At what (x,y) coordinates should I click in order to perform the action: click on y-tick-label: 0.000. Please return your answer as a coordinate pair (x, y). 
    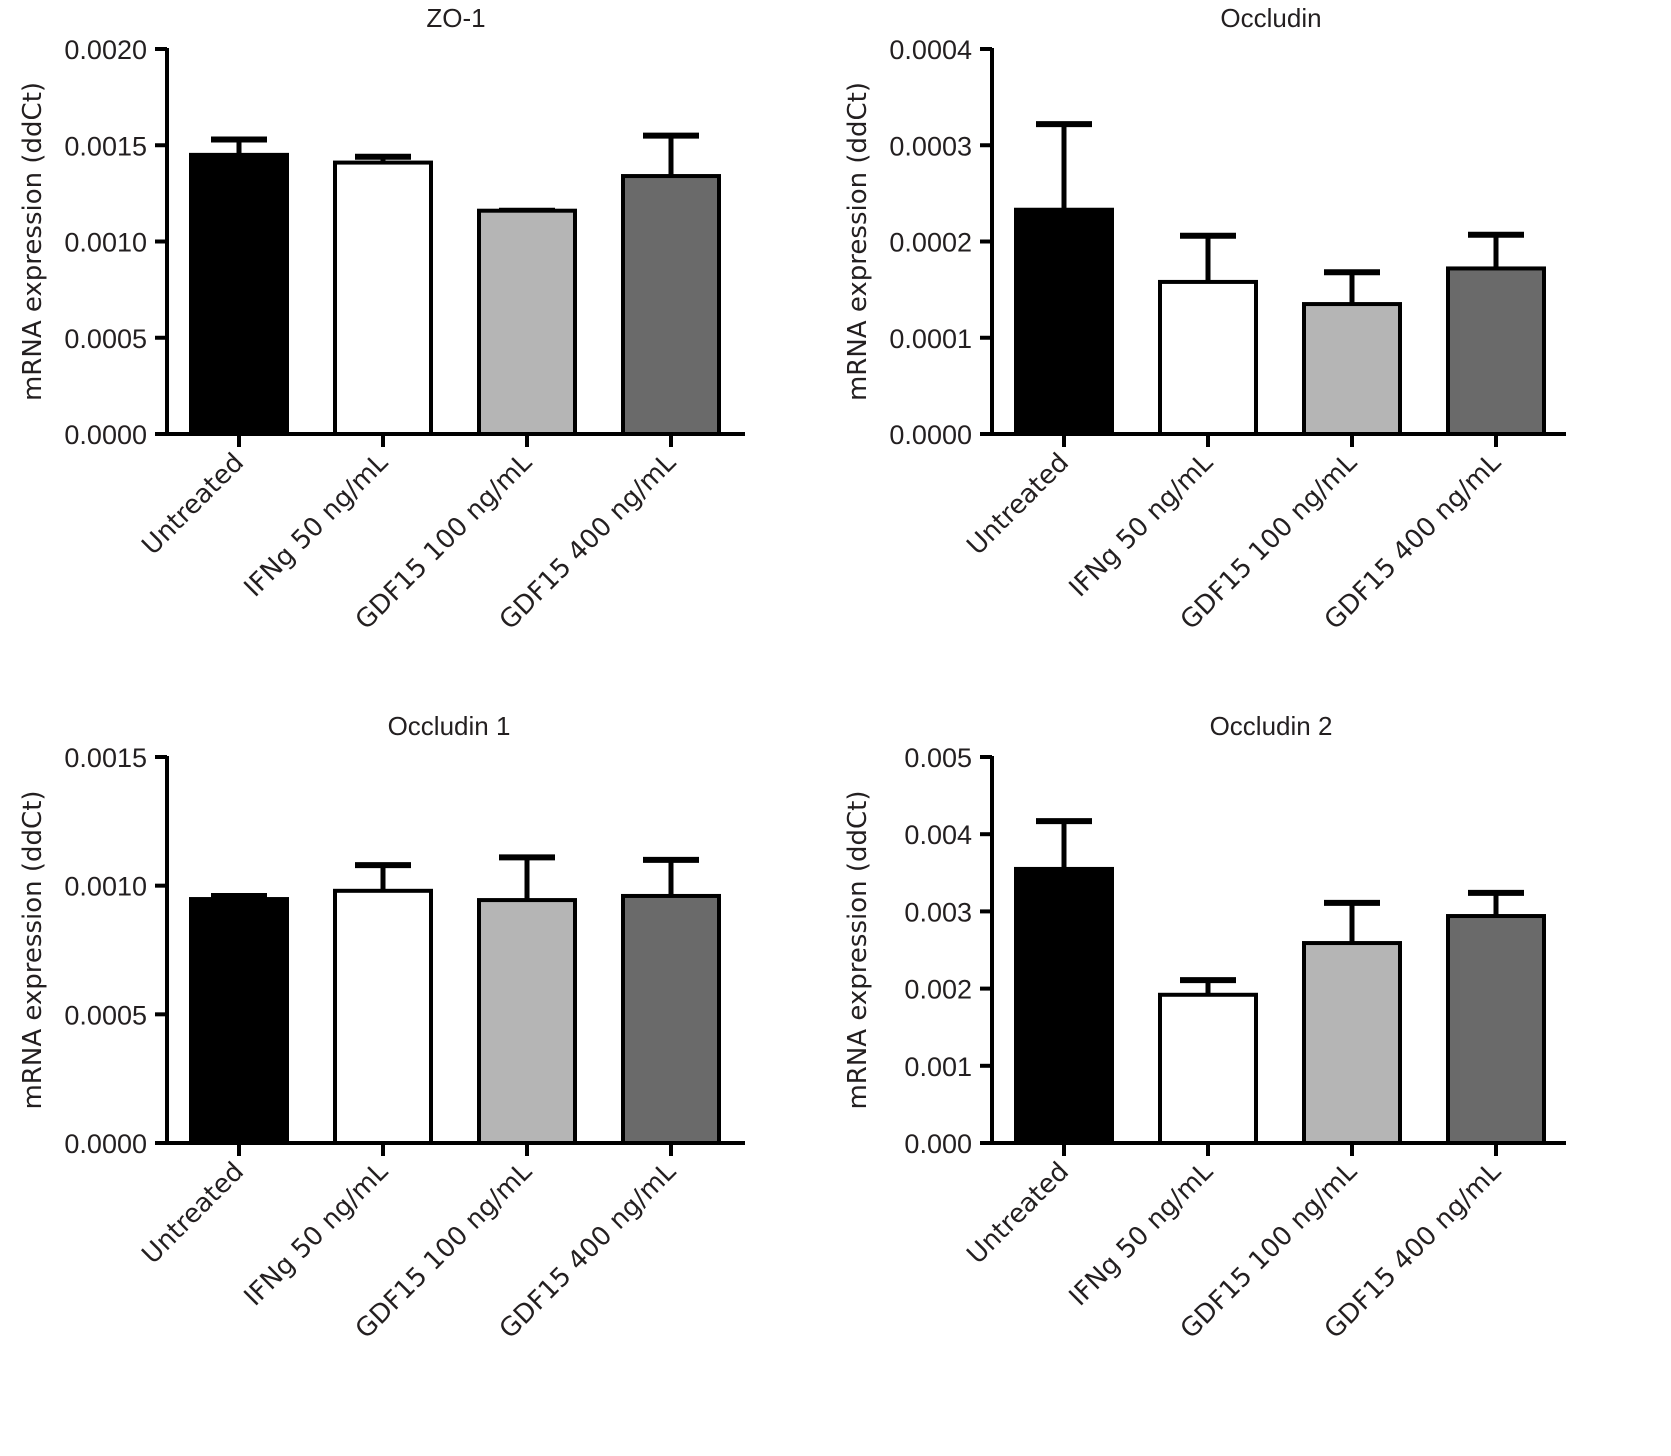
    Looking at the image, I should click on (938, 1144).